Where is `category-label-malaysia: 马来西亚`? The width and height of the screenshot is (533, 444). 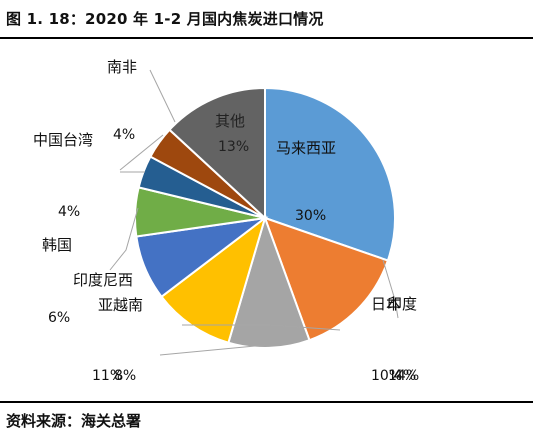
category-label-malaysia: 马来西亚 is located at coordinates (306, 148).